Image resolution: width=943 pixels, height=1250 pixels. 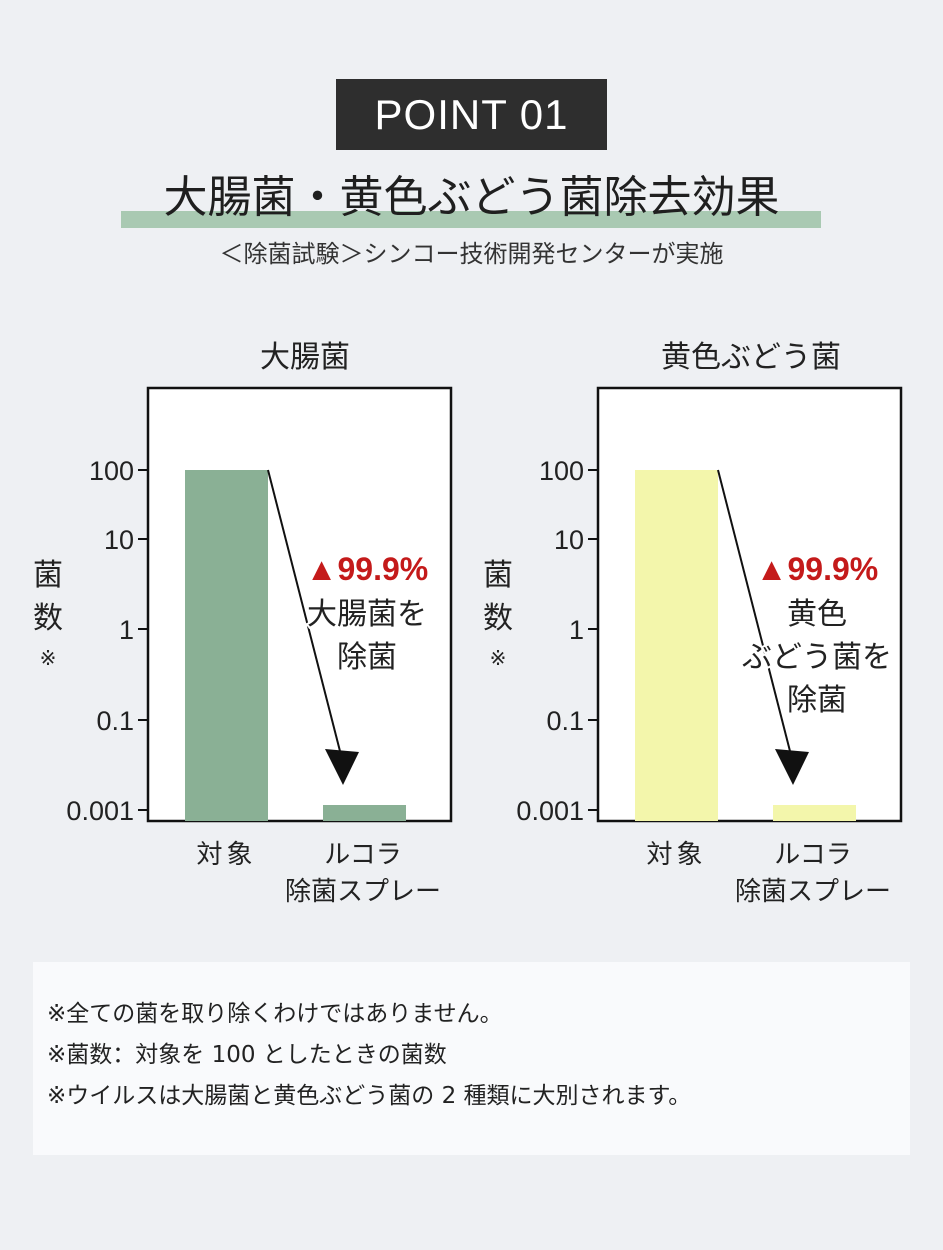 I want to click on point-badge: POINT 01, so click(x=471, y=114).